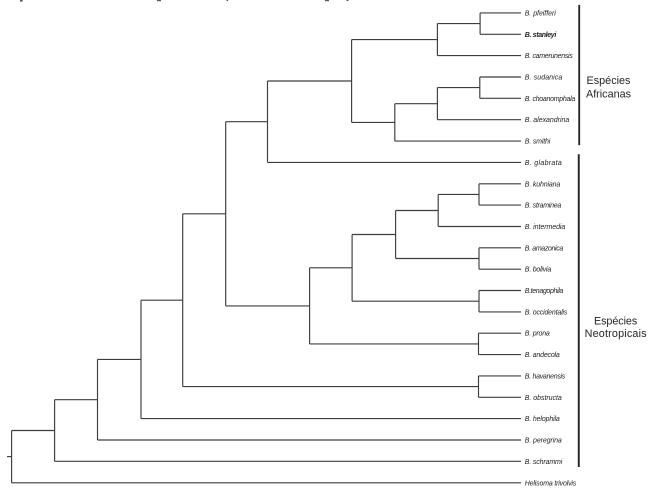 The width and height of the screenshot is (648, 489). I want to click on svg-text: B. andecola, so click(542, 355).